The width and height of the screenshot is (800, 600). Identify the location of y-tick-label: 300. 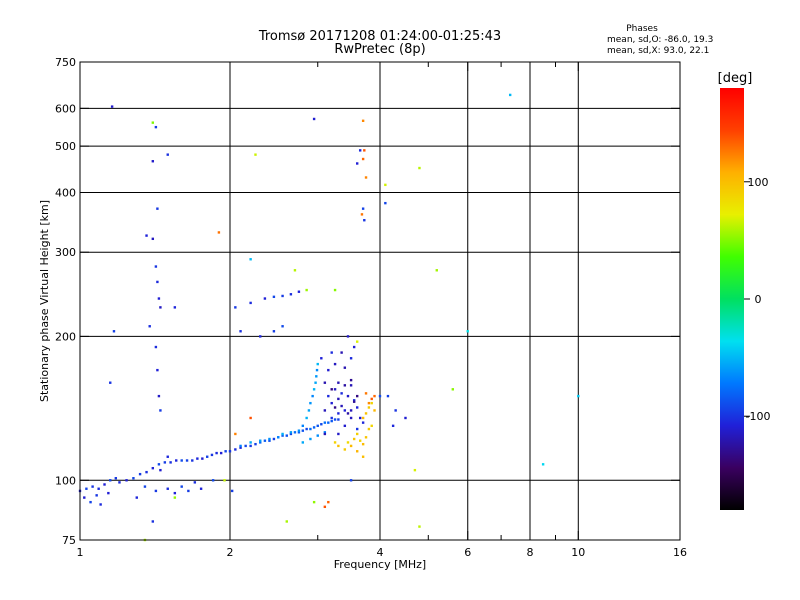
(65, 252).